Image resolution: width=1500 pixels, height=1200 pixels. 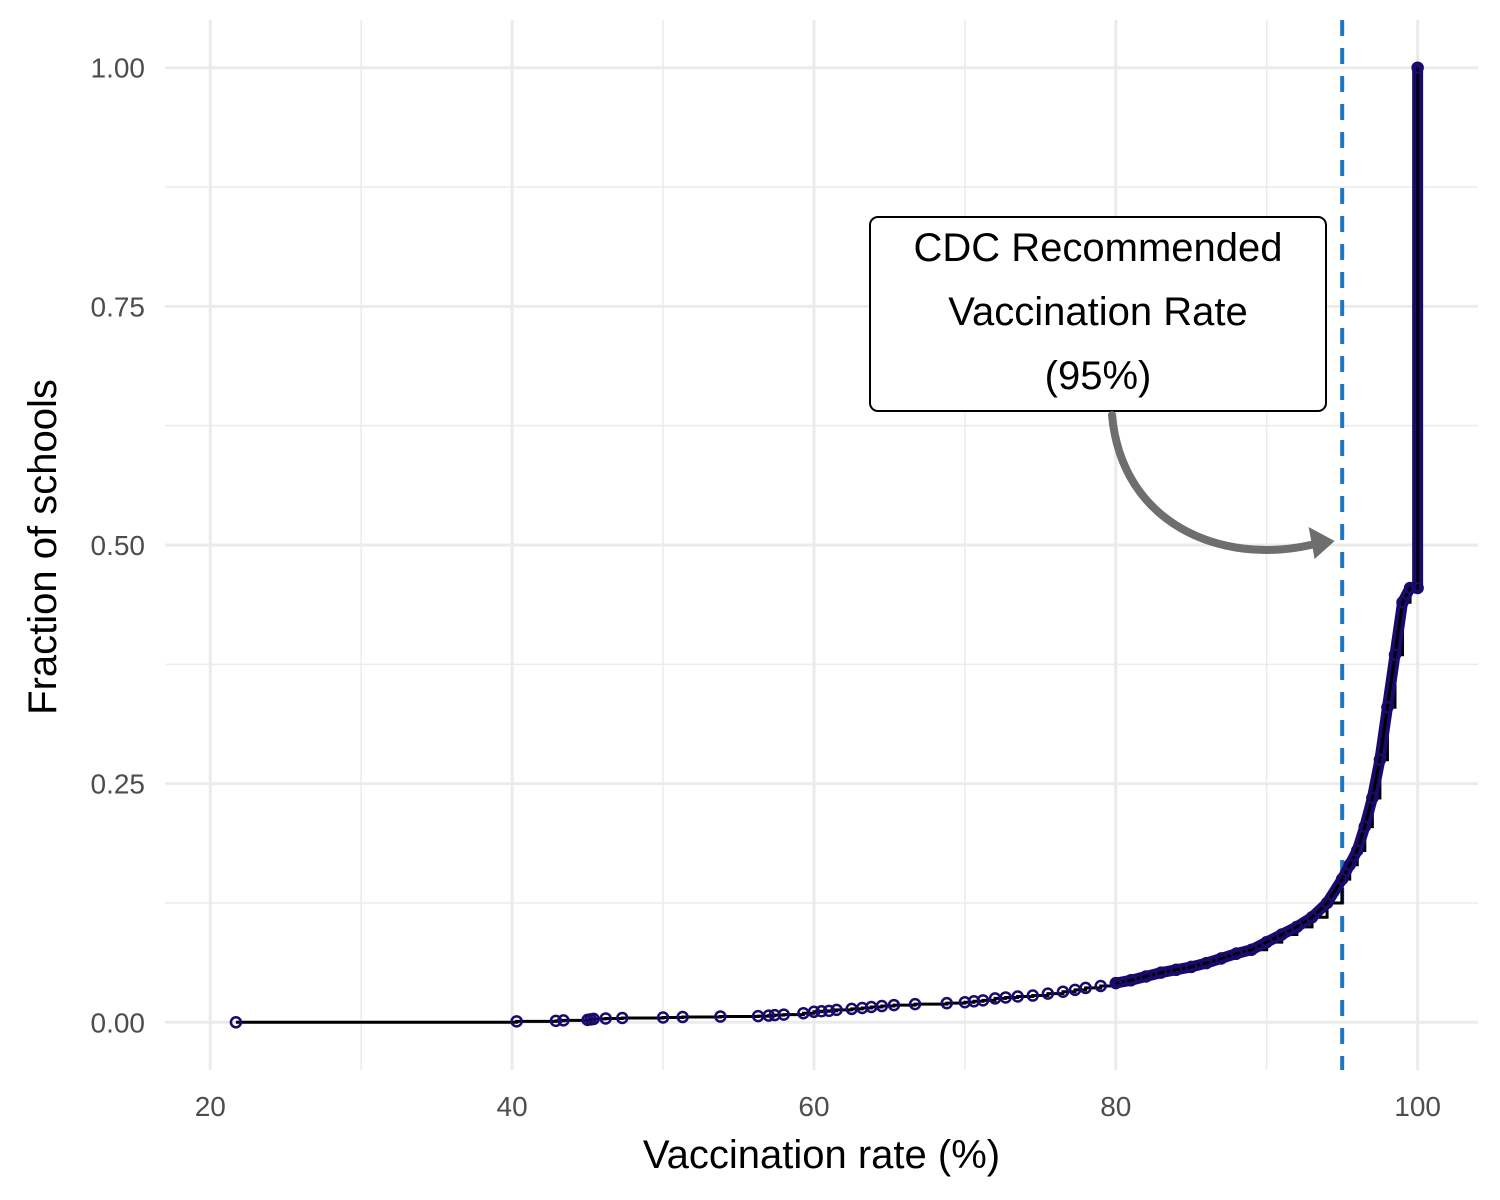 I want to click on y-tick-label: 0.50, so click(x=118, y=545).